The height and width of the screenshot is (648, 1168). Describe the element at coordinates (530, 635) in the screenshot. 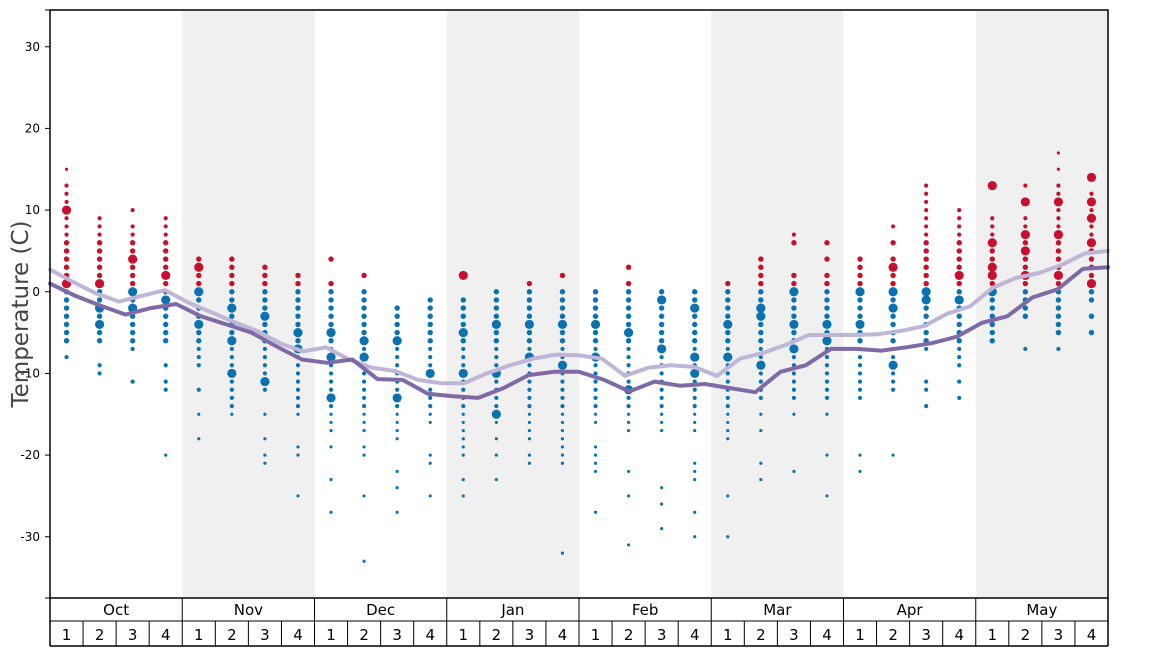

I see `week-label: 3` at that location.